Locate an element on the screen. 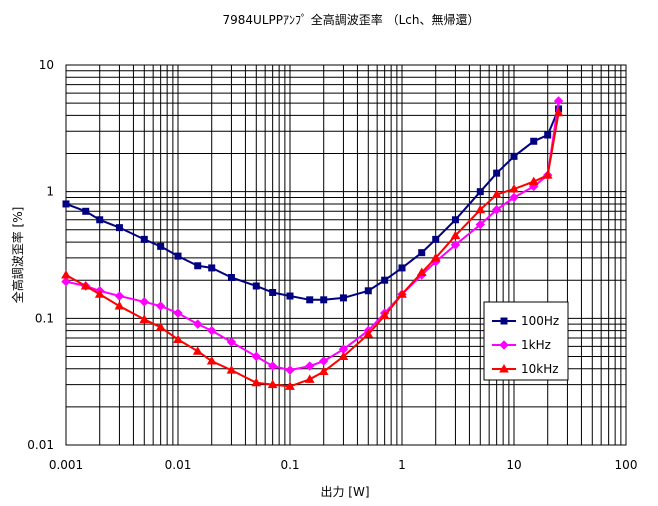 This screenshot has height=506, width=658. x-tick-label: 1 is located at coordinates (402, 465).